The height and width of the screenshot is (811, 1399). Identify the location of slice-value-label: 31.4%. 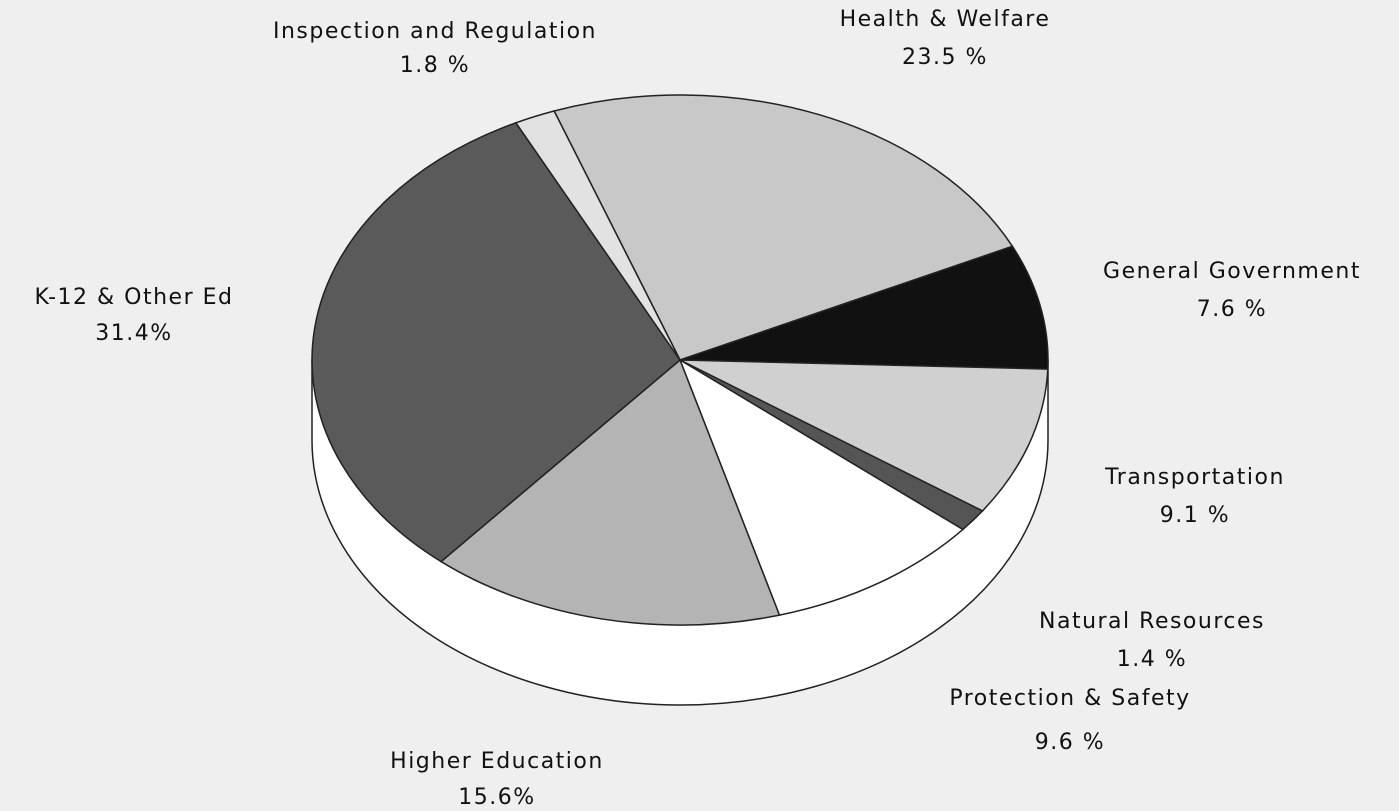
(133, 333).